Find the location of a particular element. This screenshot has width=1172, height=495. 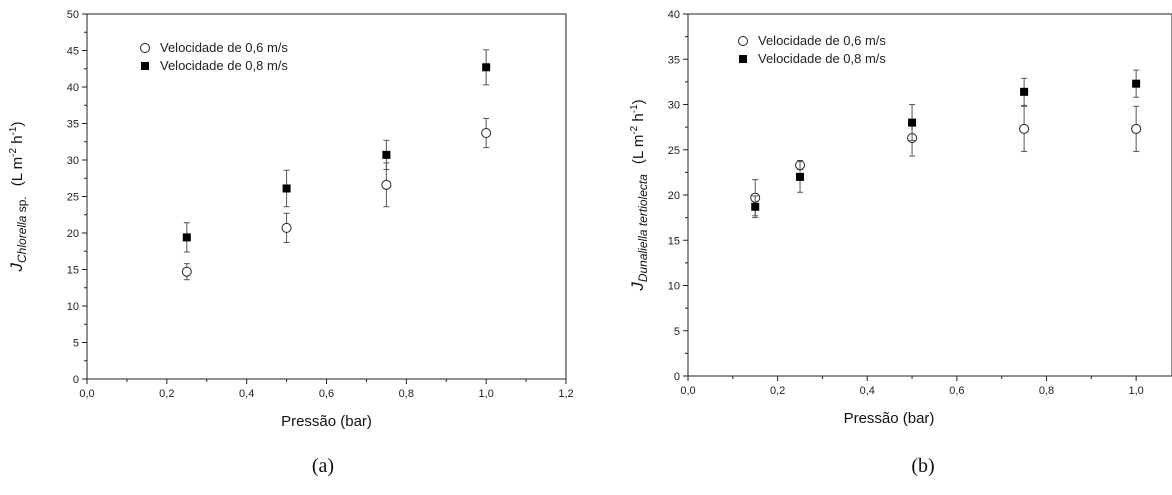

panel-label: (b) is located at coordinates (922, 466).